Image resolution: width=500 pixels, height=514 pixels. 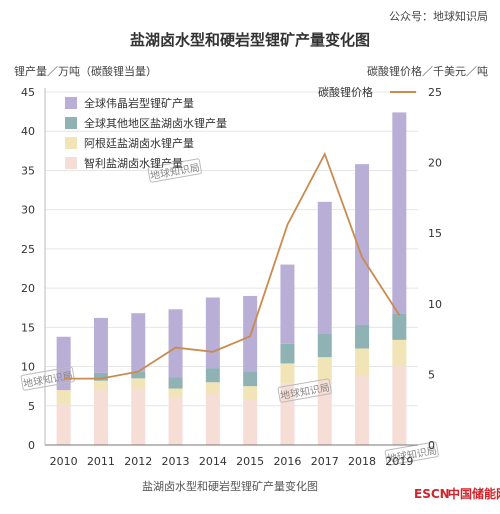 I want to click on y2-tick-label: 5, so click(x=431, y=374).